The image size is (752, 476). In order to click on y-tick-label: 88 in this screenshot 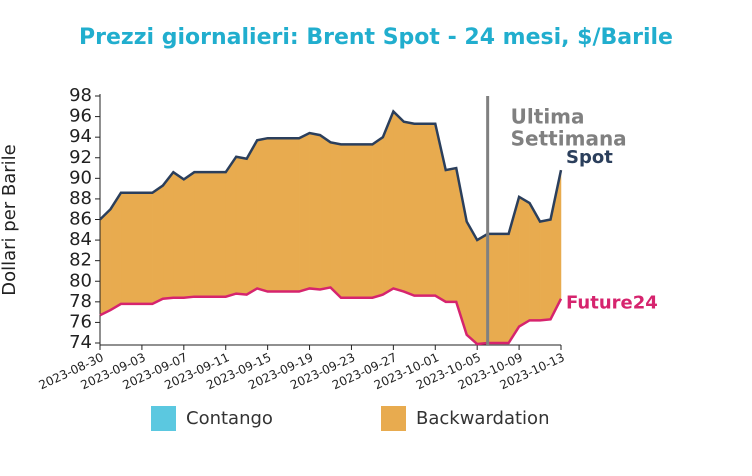, I will do `click(80, 198)`.